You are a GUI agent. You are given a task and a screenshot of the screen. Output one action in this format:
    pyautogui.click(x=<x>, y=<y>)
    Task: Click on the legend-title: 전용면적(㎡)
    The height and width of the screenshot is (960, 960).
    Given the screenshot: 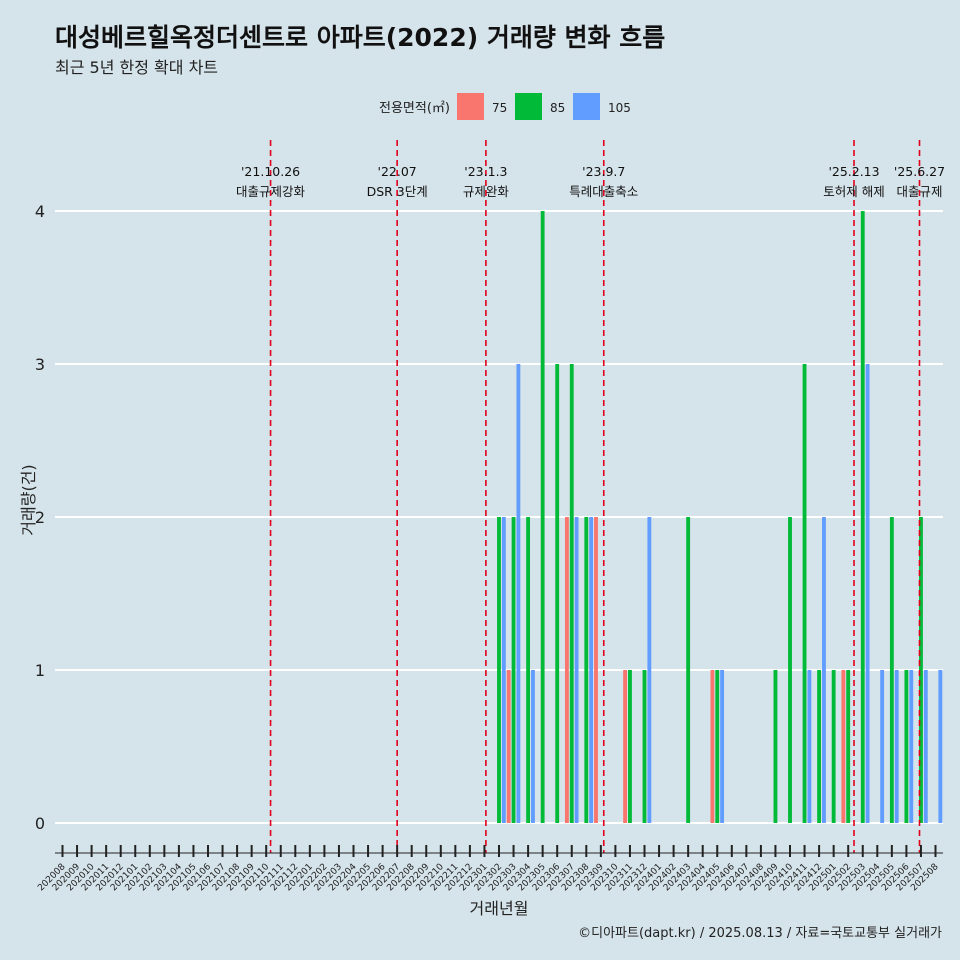 What is the action you would take?
    pyautogui.click(x=414, y=108)
    